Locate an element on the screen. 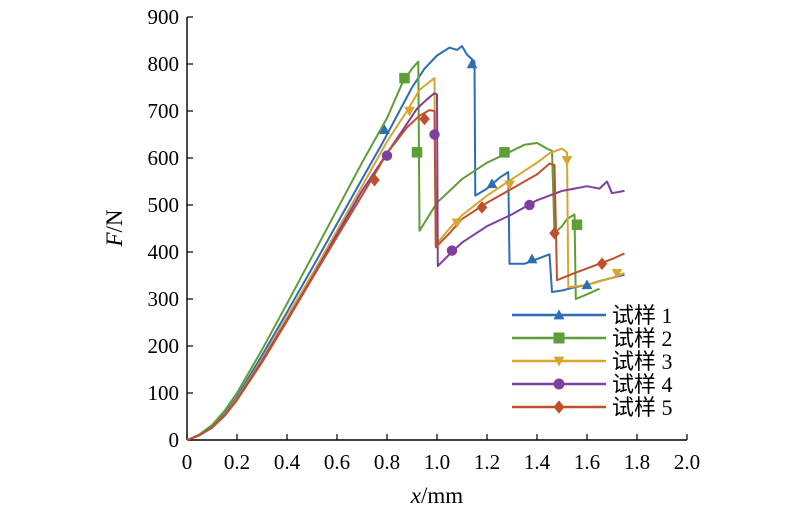 This screenshot has height=515, width=800. x-tick-label: 1.4 is located at coordinates (537, 462).